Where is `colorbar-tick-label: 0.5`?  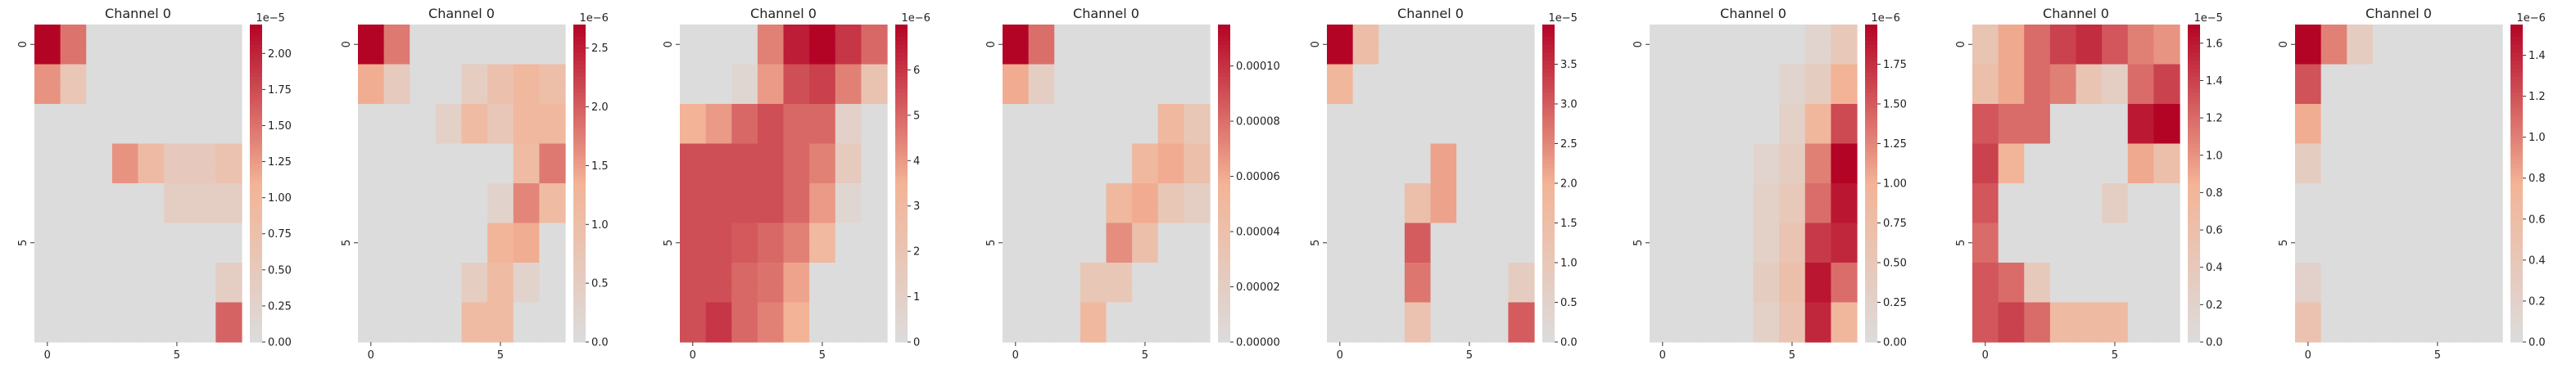 colorbar-tick-label: 0.5 is located at coordinates (600, 284).